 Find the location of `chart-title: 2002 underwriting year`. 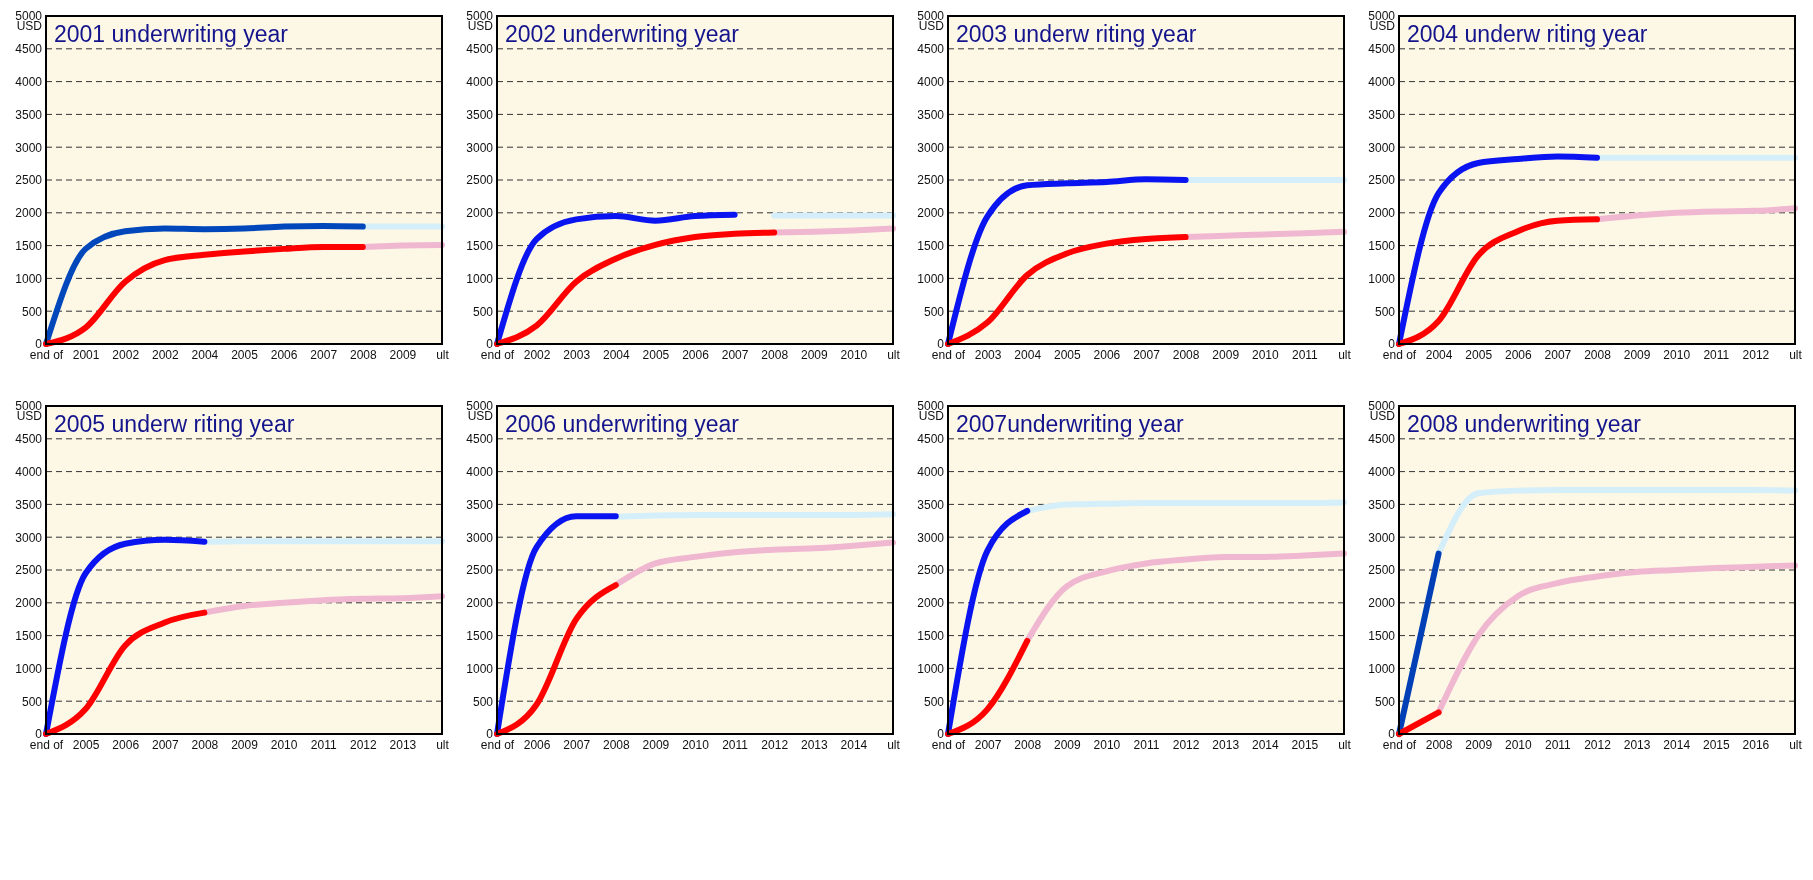

chart-title: 2002 underwriting year is located at coordinates (622, 34).